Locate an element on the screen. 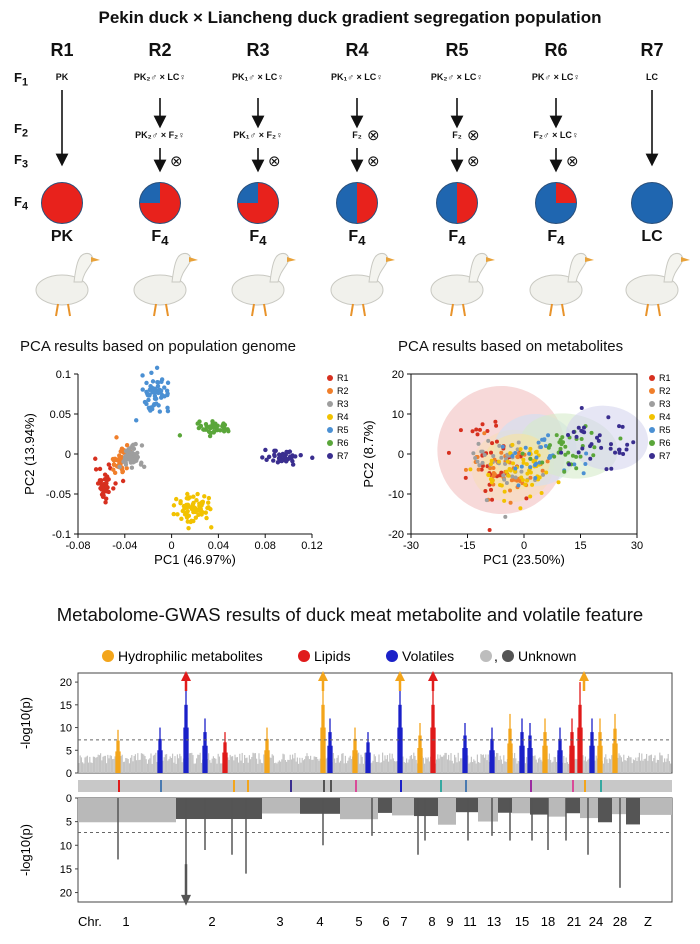 The image size is (700, 944). f1-cross-6: PK♂ × LC♀ is located at coordinates (556, 77).